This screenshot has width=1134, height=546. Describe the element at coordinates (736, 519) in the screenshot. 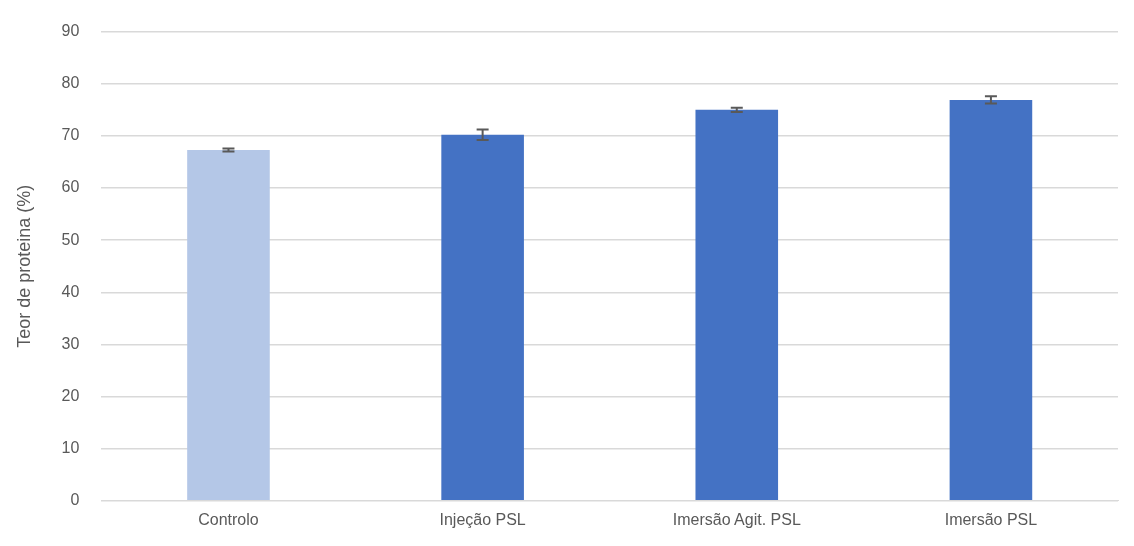

I see `x-tick-label: Imersão Agit. PSL` at that location.